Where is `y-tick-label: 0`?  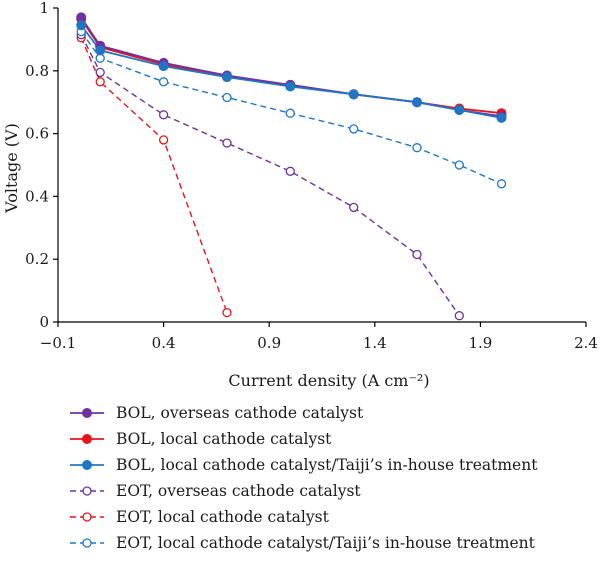 y-tick-label: 0 is located at coordinates (44, 322).